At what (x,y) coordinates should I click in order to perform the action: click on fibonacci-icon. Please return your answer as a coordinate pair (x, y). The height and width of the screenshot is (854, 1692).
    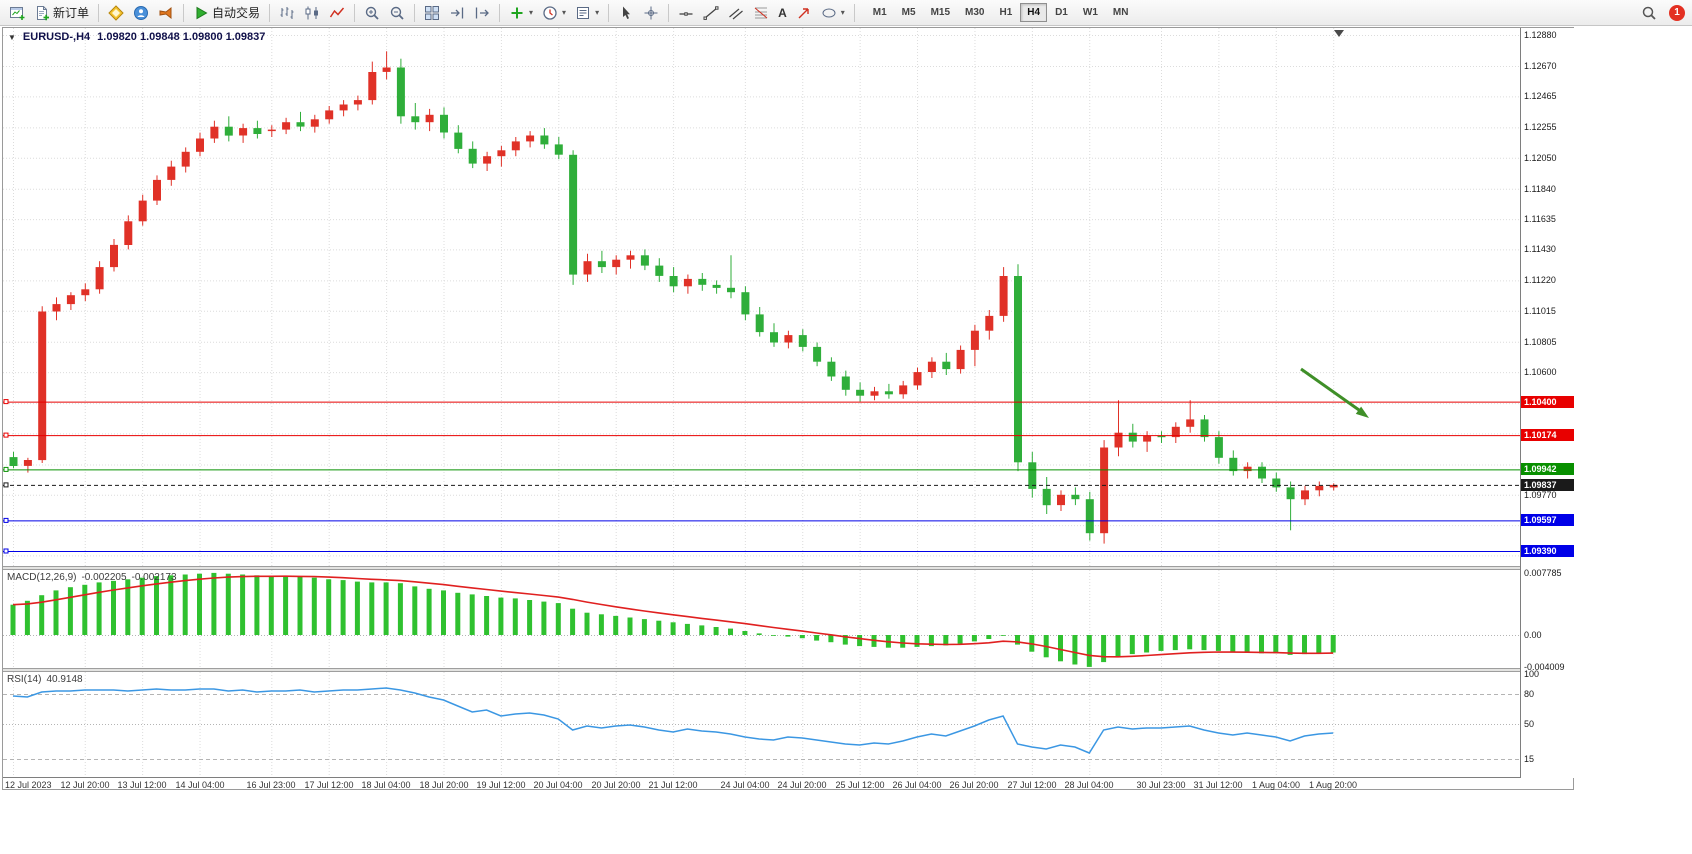
    Looking at the image, I should click on (761, 12).